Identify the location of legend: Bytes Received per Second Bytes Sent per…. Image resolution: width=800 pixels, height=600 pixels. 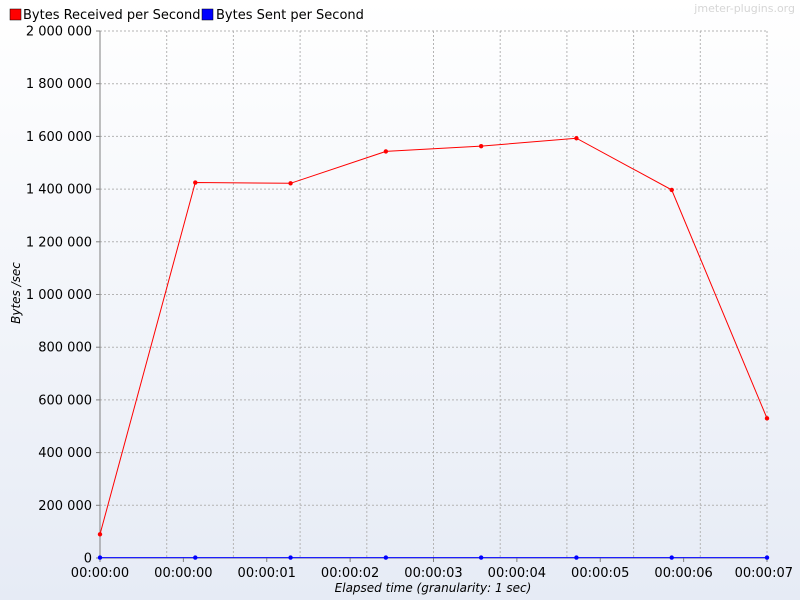
(402, 12).